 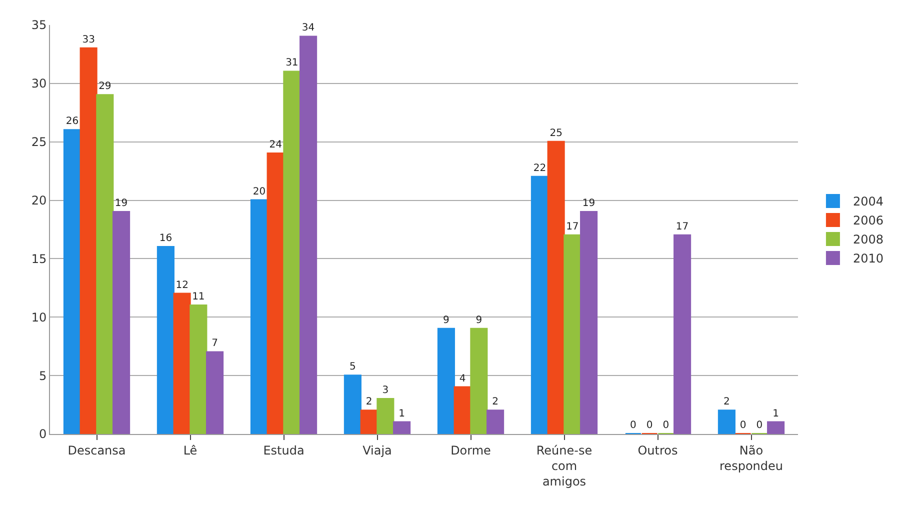 I want to click on x-tick-label: Descansa, so click(x=97, y=450).